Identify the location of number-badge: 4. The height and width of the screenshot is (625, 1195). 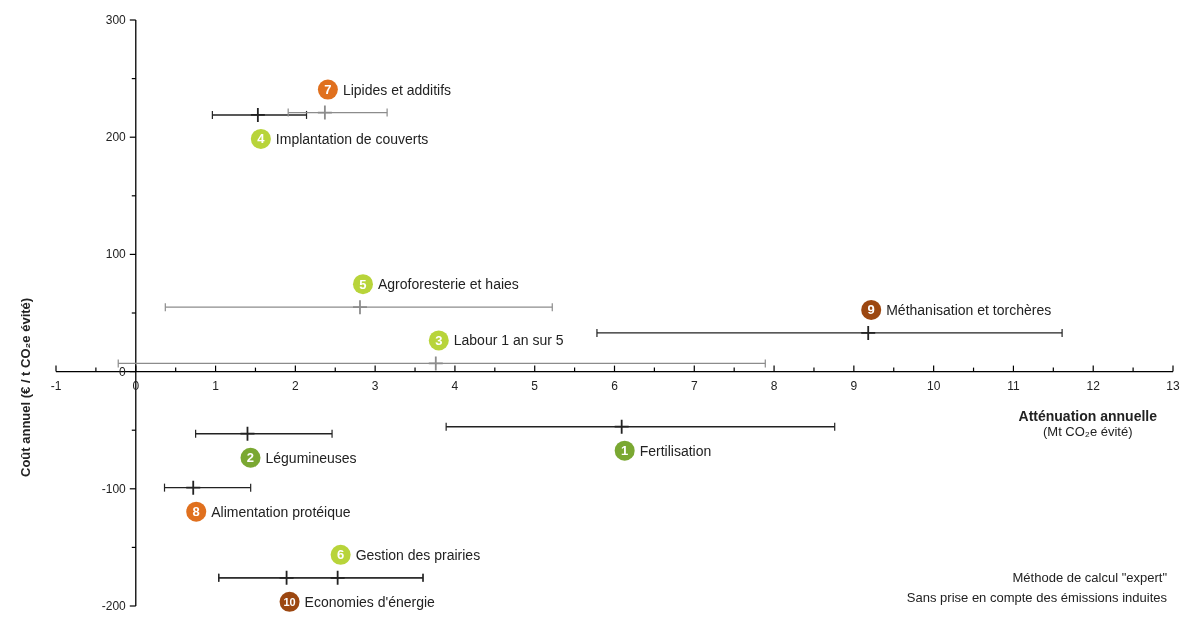
(260, 138).